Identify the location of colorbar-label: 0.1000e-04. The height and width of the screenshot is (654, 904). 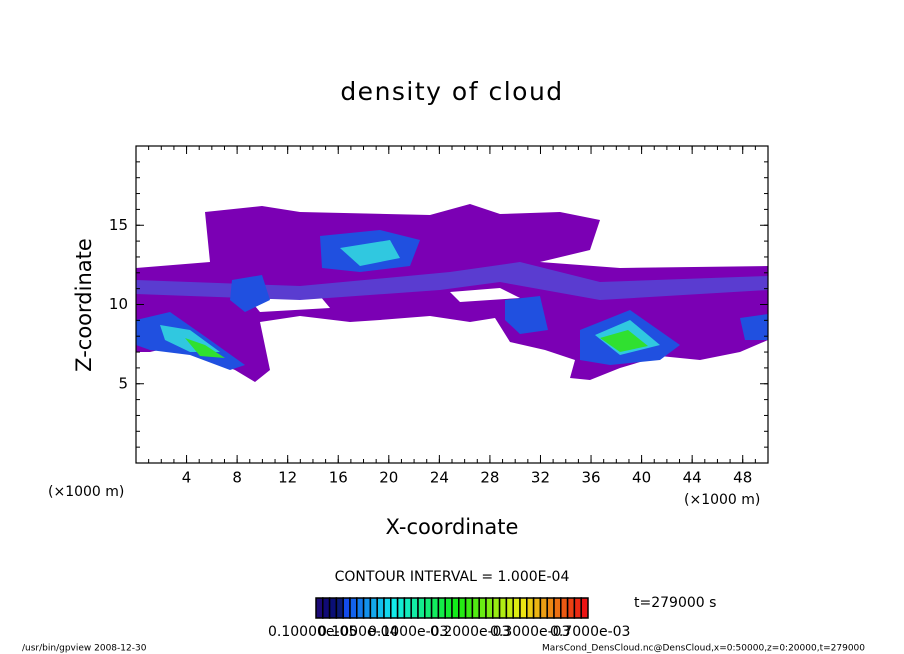
(358, 632).